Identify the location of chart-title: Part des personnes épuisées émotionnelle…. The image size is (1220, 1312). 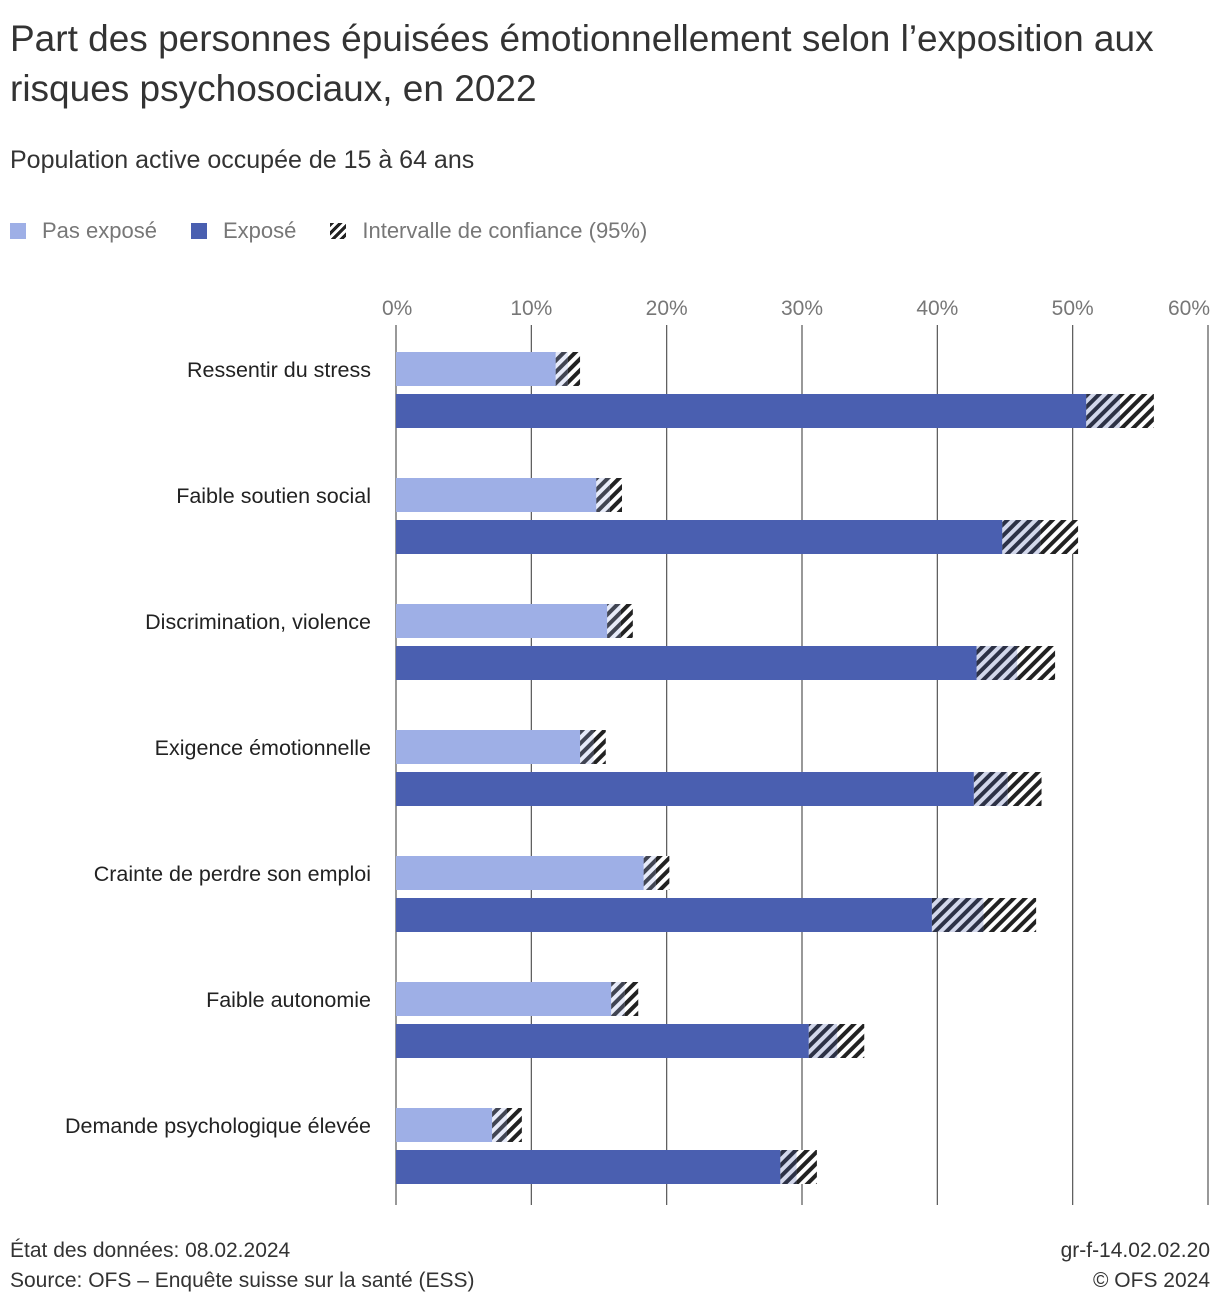
(582, 63).